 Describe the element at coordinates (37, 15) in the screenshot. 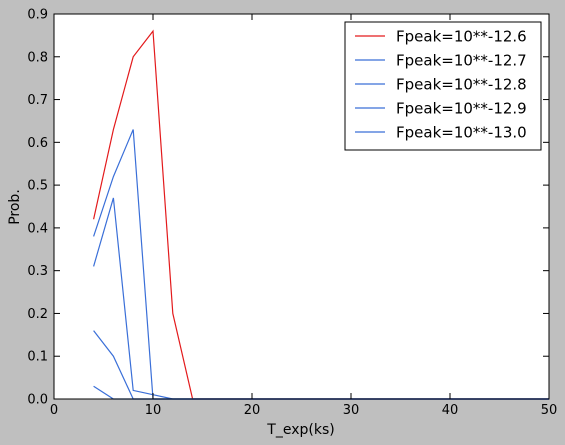

I see `y-tick-label: 0.9` at that location.